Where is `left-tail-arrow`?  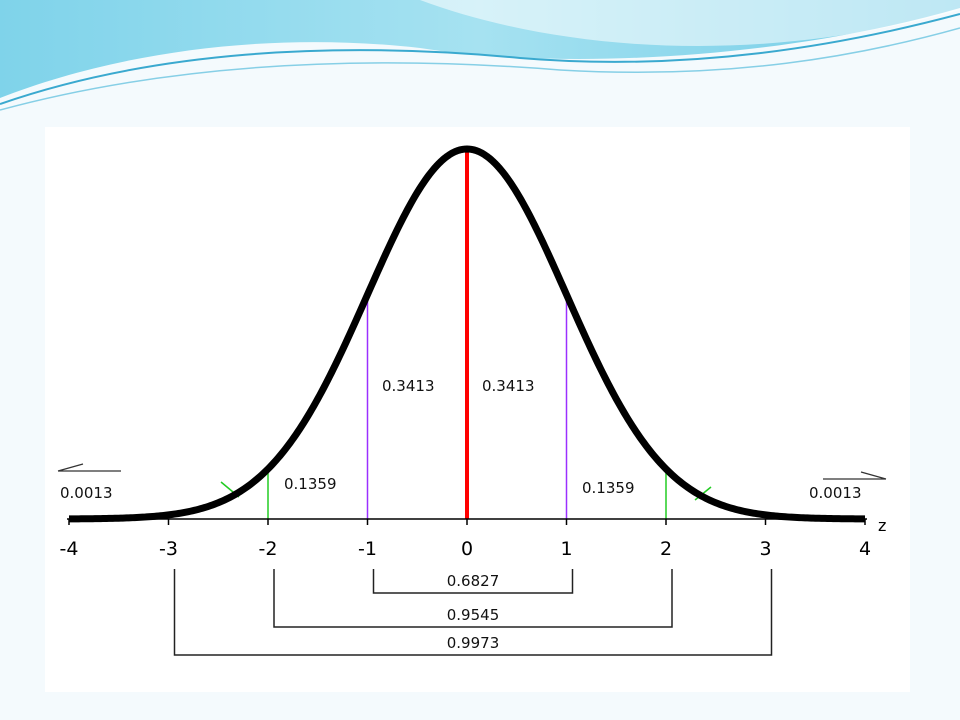
left-tail-arrow is located at coordinates (89, 467).